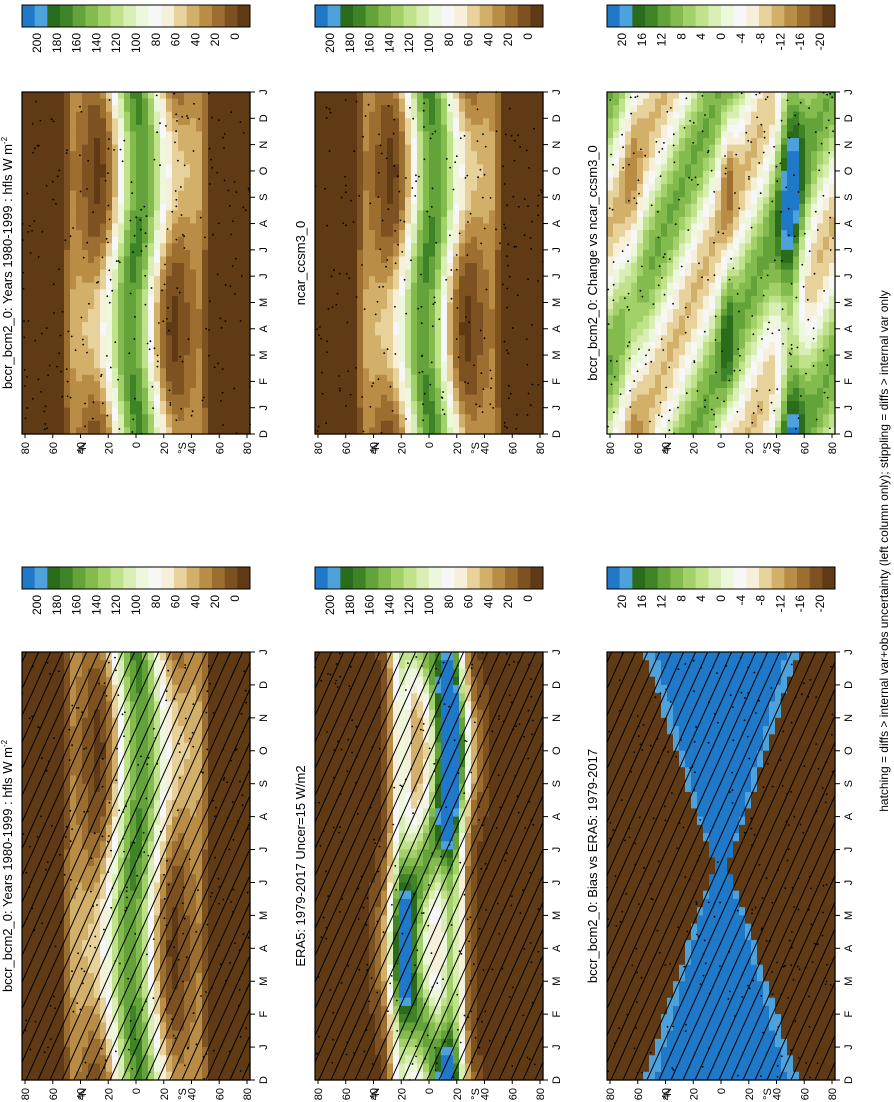  I want to click on stippling, so click(429, 262).